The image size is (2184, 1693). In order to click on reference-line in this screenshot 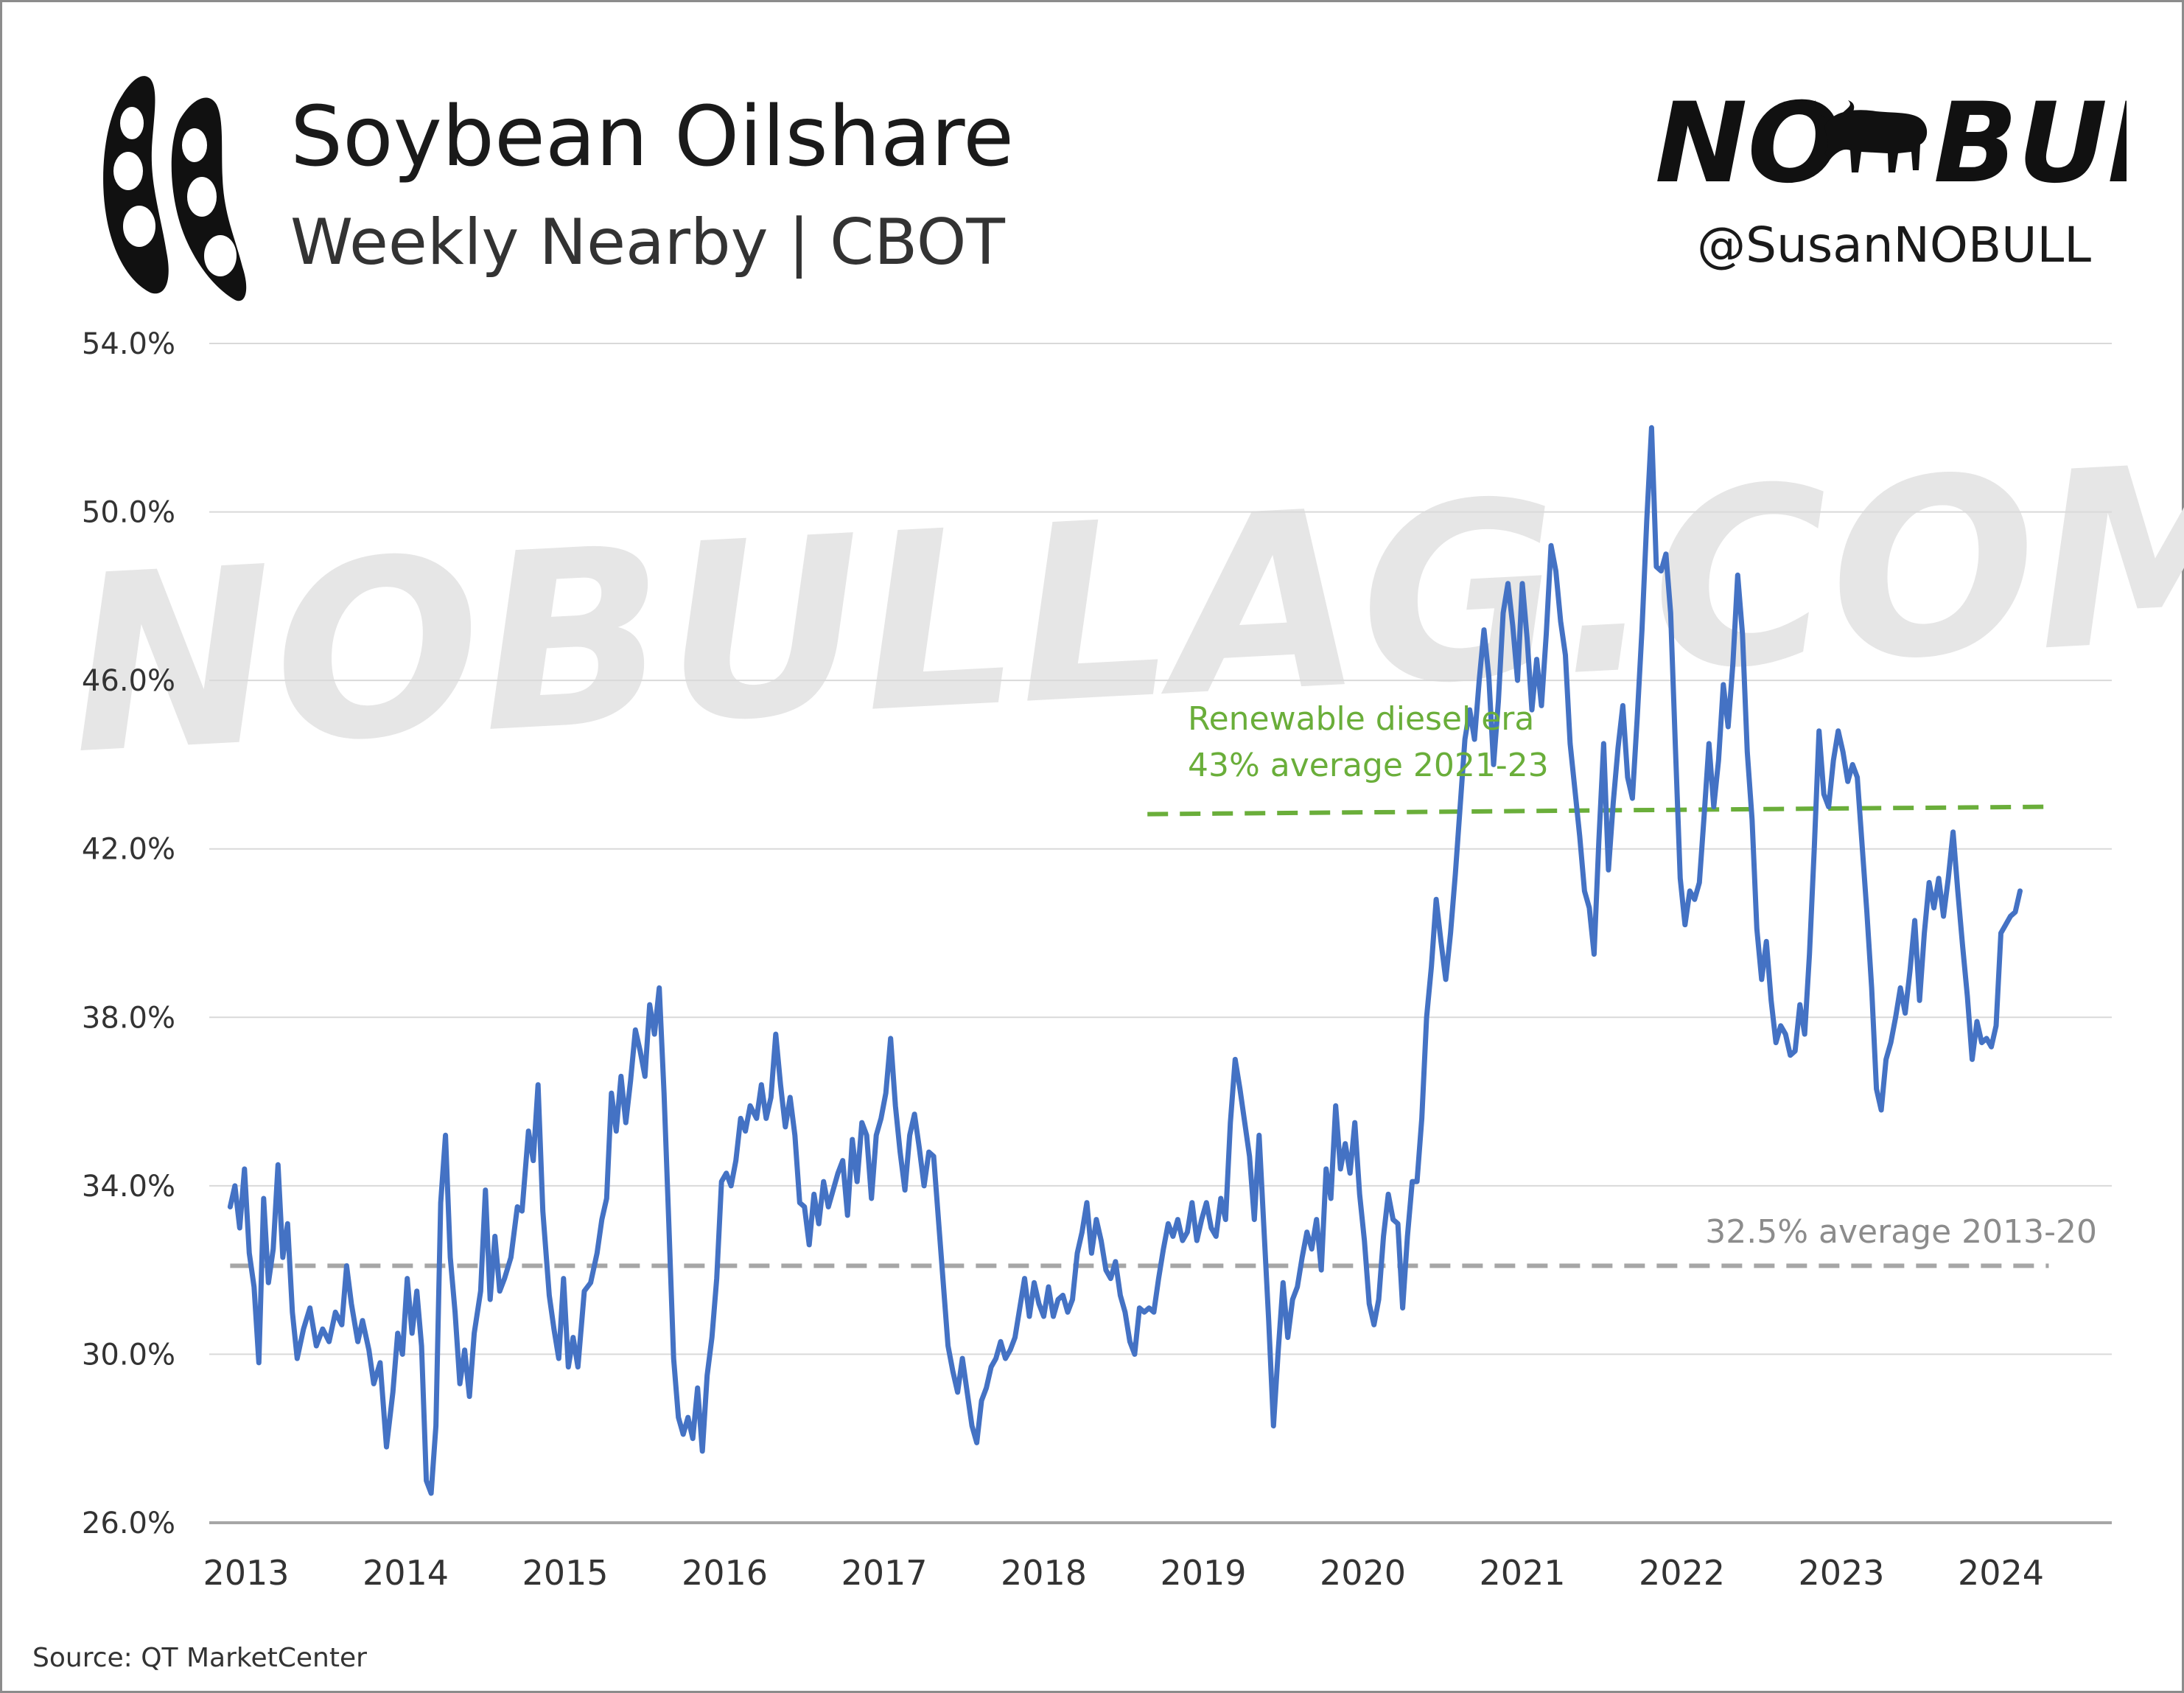, I will do `click(1598, 810)`.